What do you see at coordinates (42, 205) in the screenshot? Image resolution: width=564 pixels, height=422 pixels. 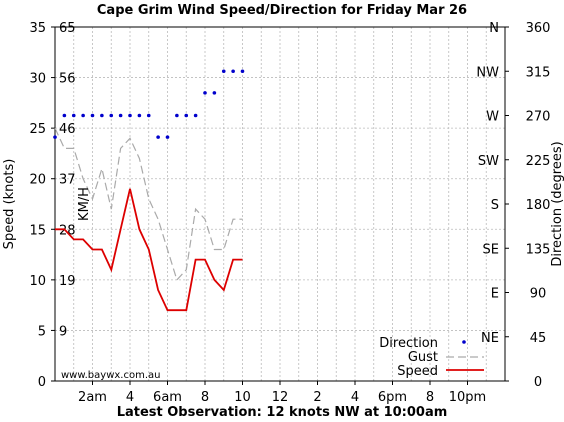 I see `speed-axis: 0 5 10 15 20 25 30 35` at bounding box center [42, 205].